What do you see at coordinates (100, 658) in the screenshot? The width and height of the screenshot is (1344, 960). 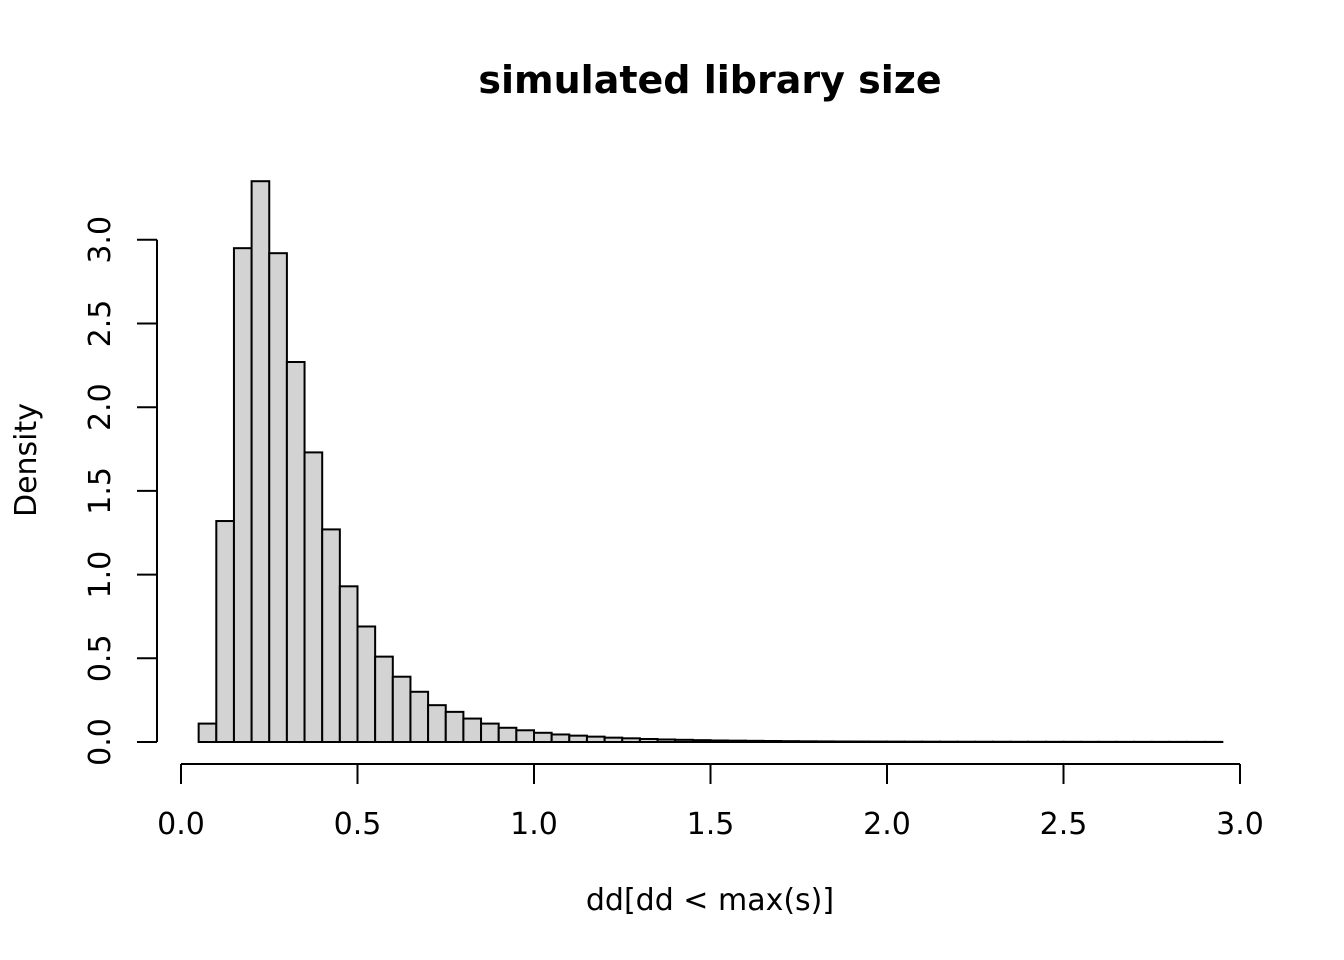 I see `y-tick-label: 0.5` at bounding box center [100, 658].